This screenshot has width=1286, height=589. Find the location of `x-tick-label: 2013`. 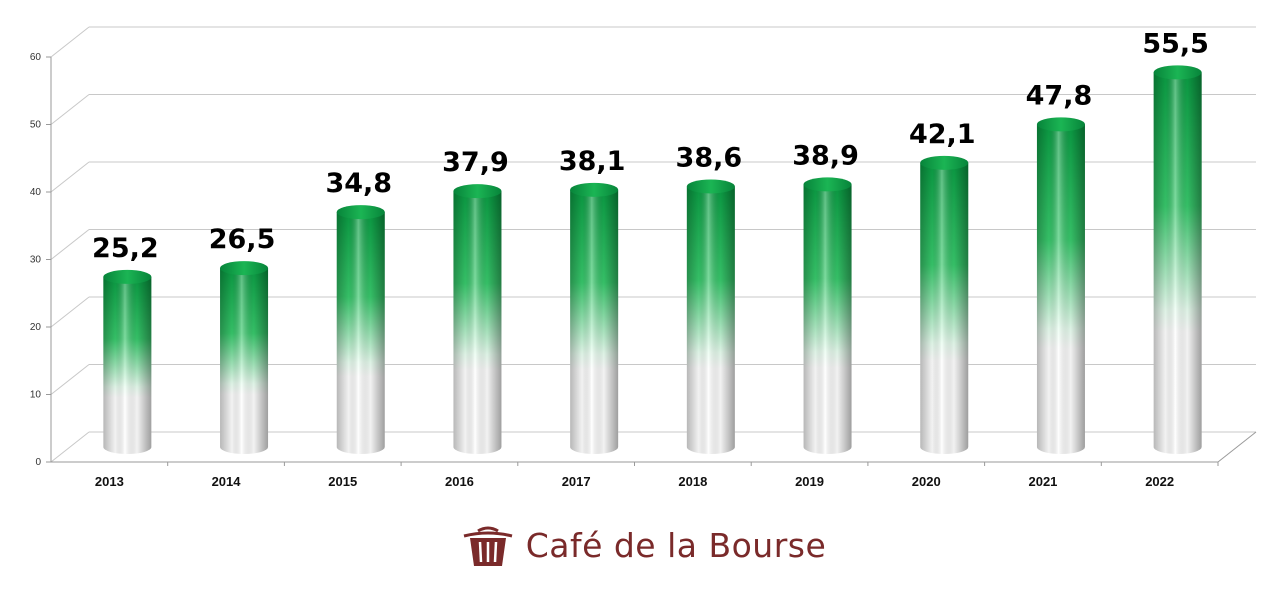

x-tick-label: 2013 is located at coordinates (109, 481).